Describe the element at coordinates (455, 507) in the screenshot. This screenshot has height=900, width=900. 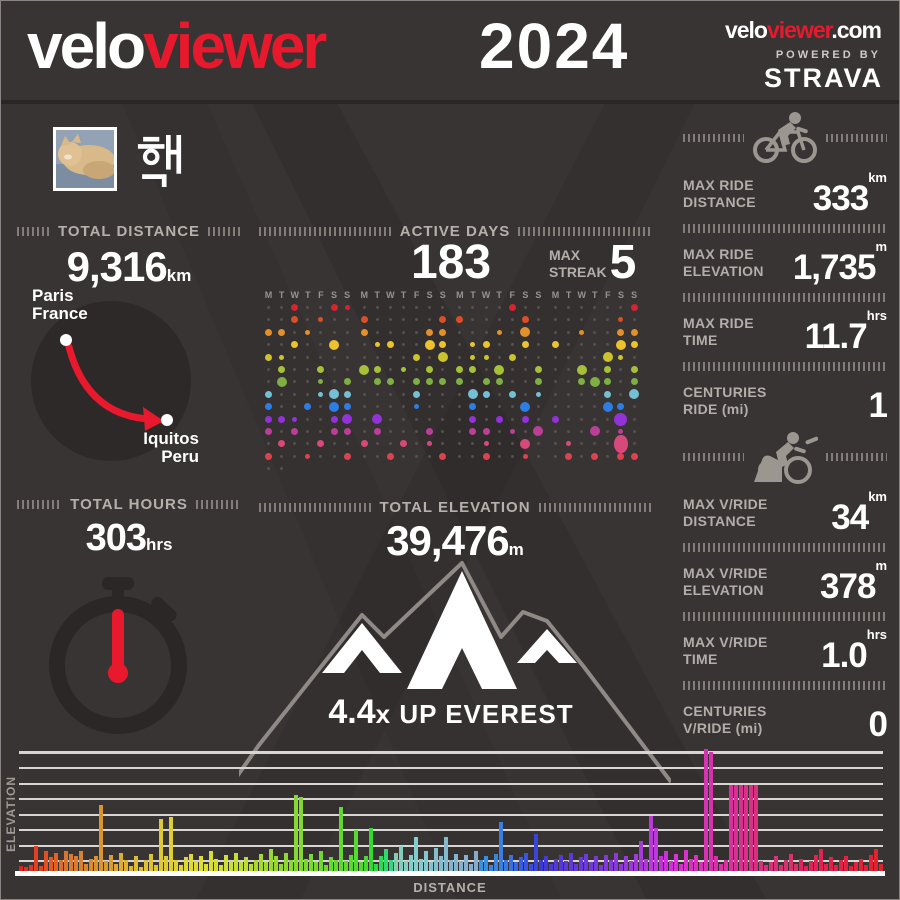
I see `total-elevation-label: TOTAL ELEVATION` at that location.